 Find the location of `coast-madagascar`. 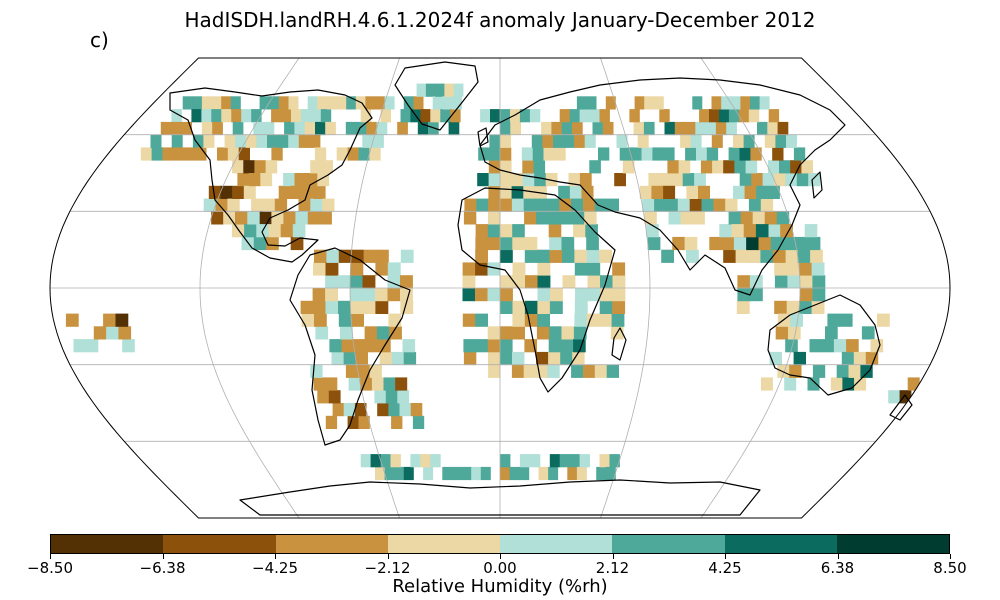

coast-madagascar is located at coordinates (619, 344).